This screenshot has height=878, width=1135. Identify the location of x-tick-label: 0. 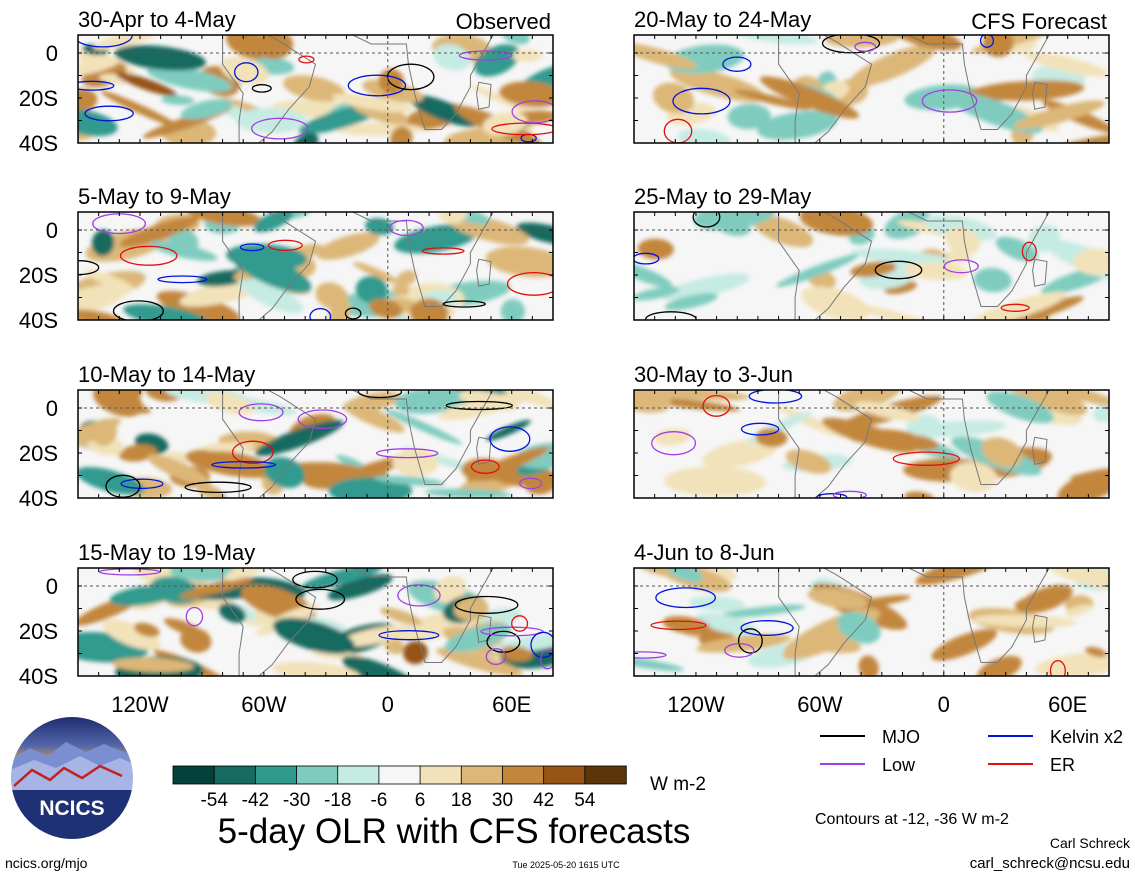
(944, 704).